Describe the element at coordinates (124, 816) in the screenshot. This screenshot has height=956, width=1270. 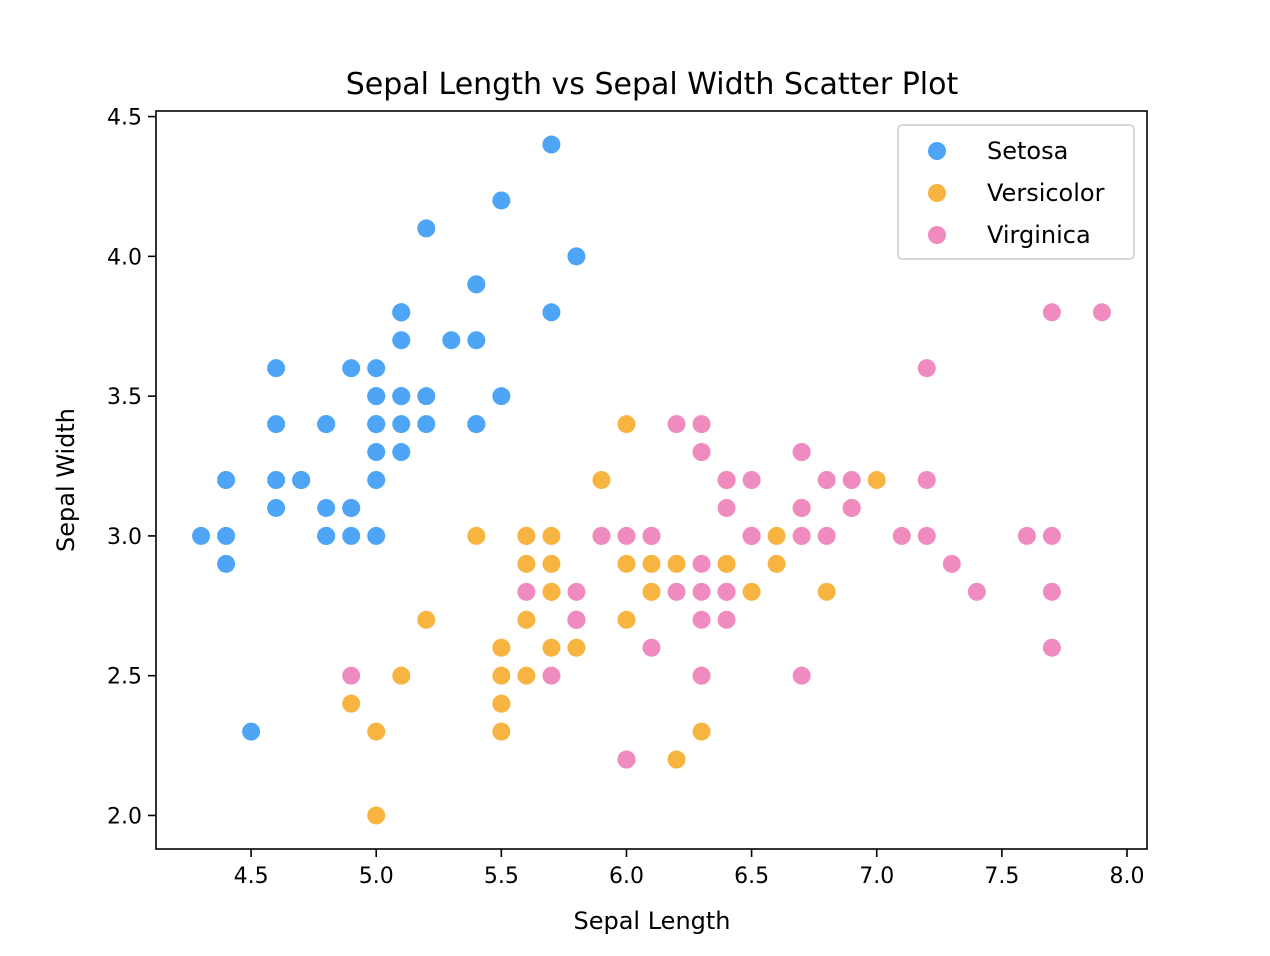
I see `y-tick-label: 2.0` at that location.